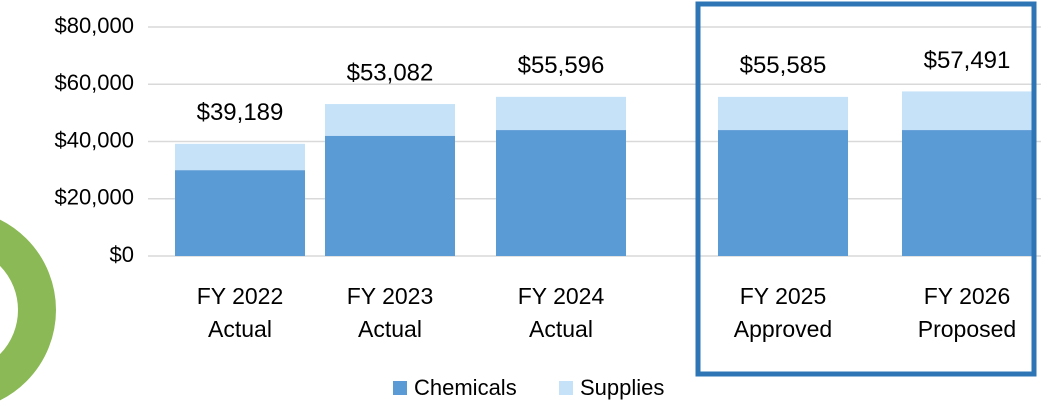  Describe the element at coordinates (561, 65) in the screenshot. I see `total-label: $55,596` at that location.